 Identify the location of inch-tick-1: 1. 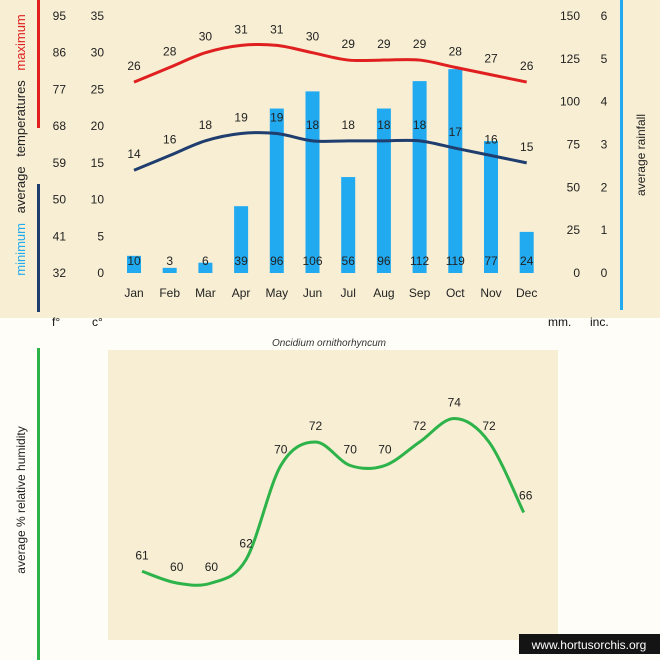
(604, 230).